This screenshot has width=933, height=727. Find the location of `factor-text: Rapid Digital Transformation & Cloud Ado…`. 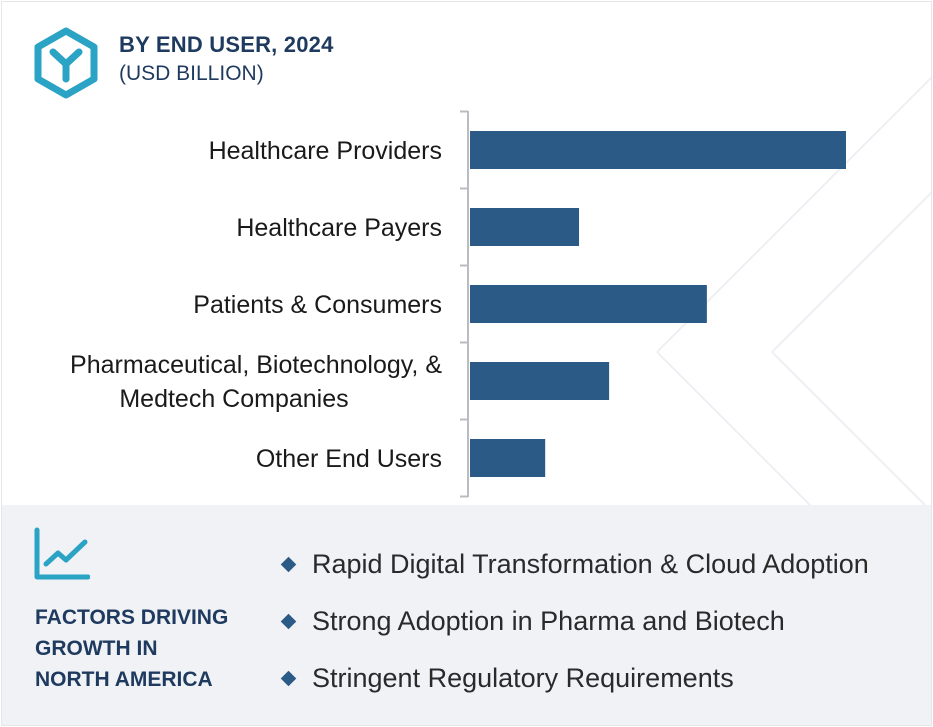

factor-text: Rapid Digital Transformation & Cloud Ado… is located at coordinates (590, 564).